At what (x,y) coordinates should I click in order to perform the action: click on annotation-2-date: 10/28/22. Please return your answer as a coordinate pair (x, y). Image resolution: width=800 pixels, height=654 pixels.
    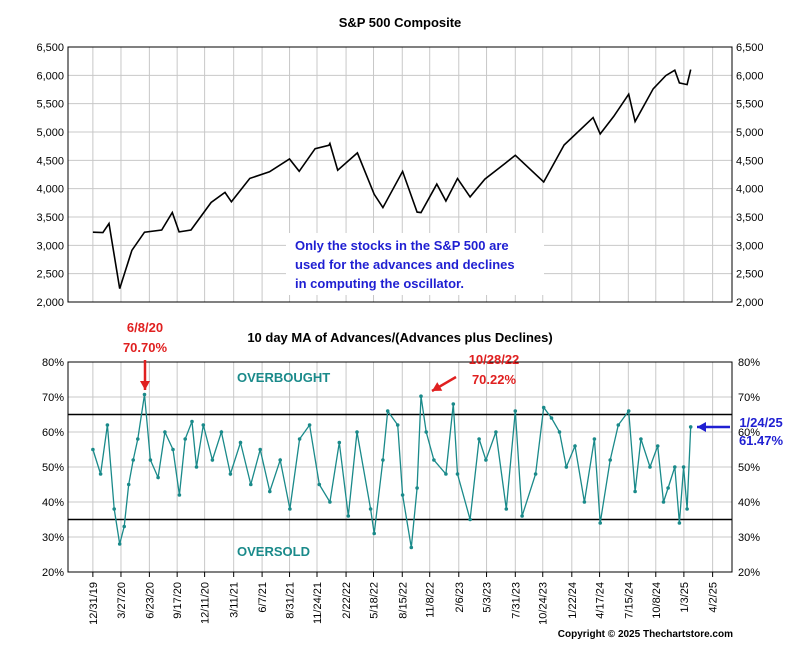
    Looking at the image, I should click on (494, 359).